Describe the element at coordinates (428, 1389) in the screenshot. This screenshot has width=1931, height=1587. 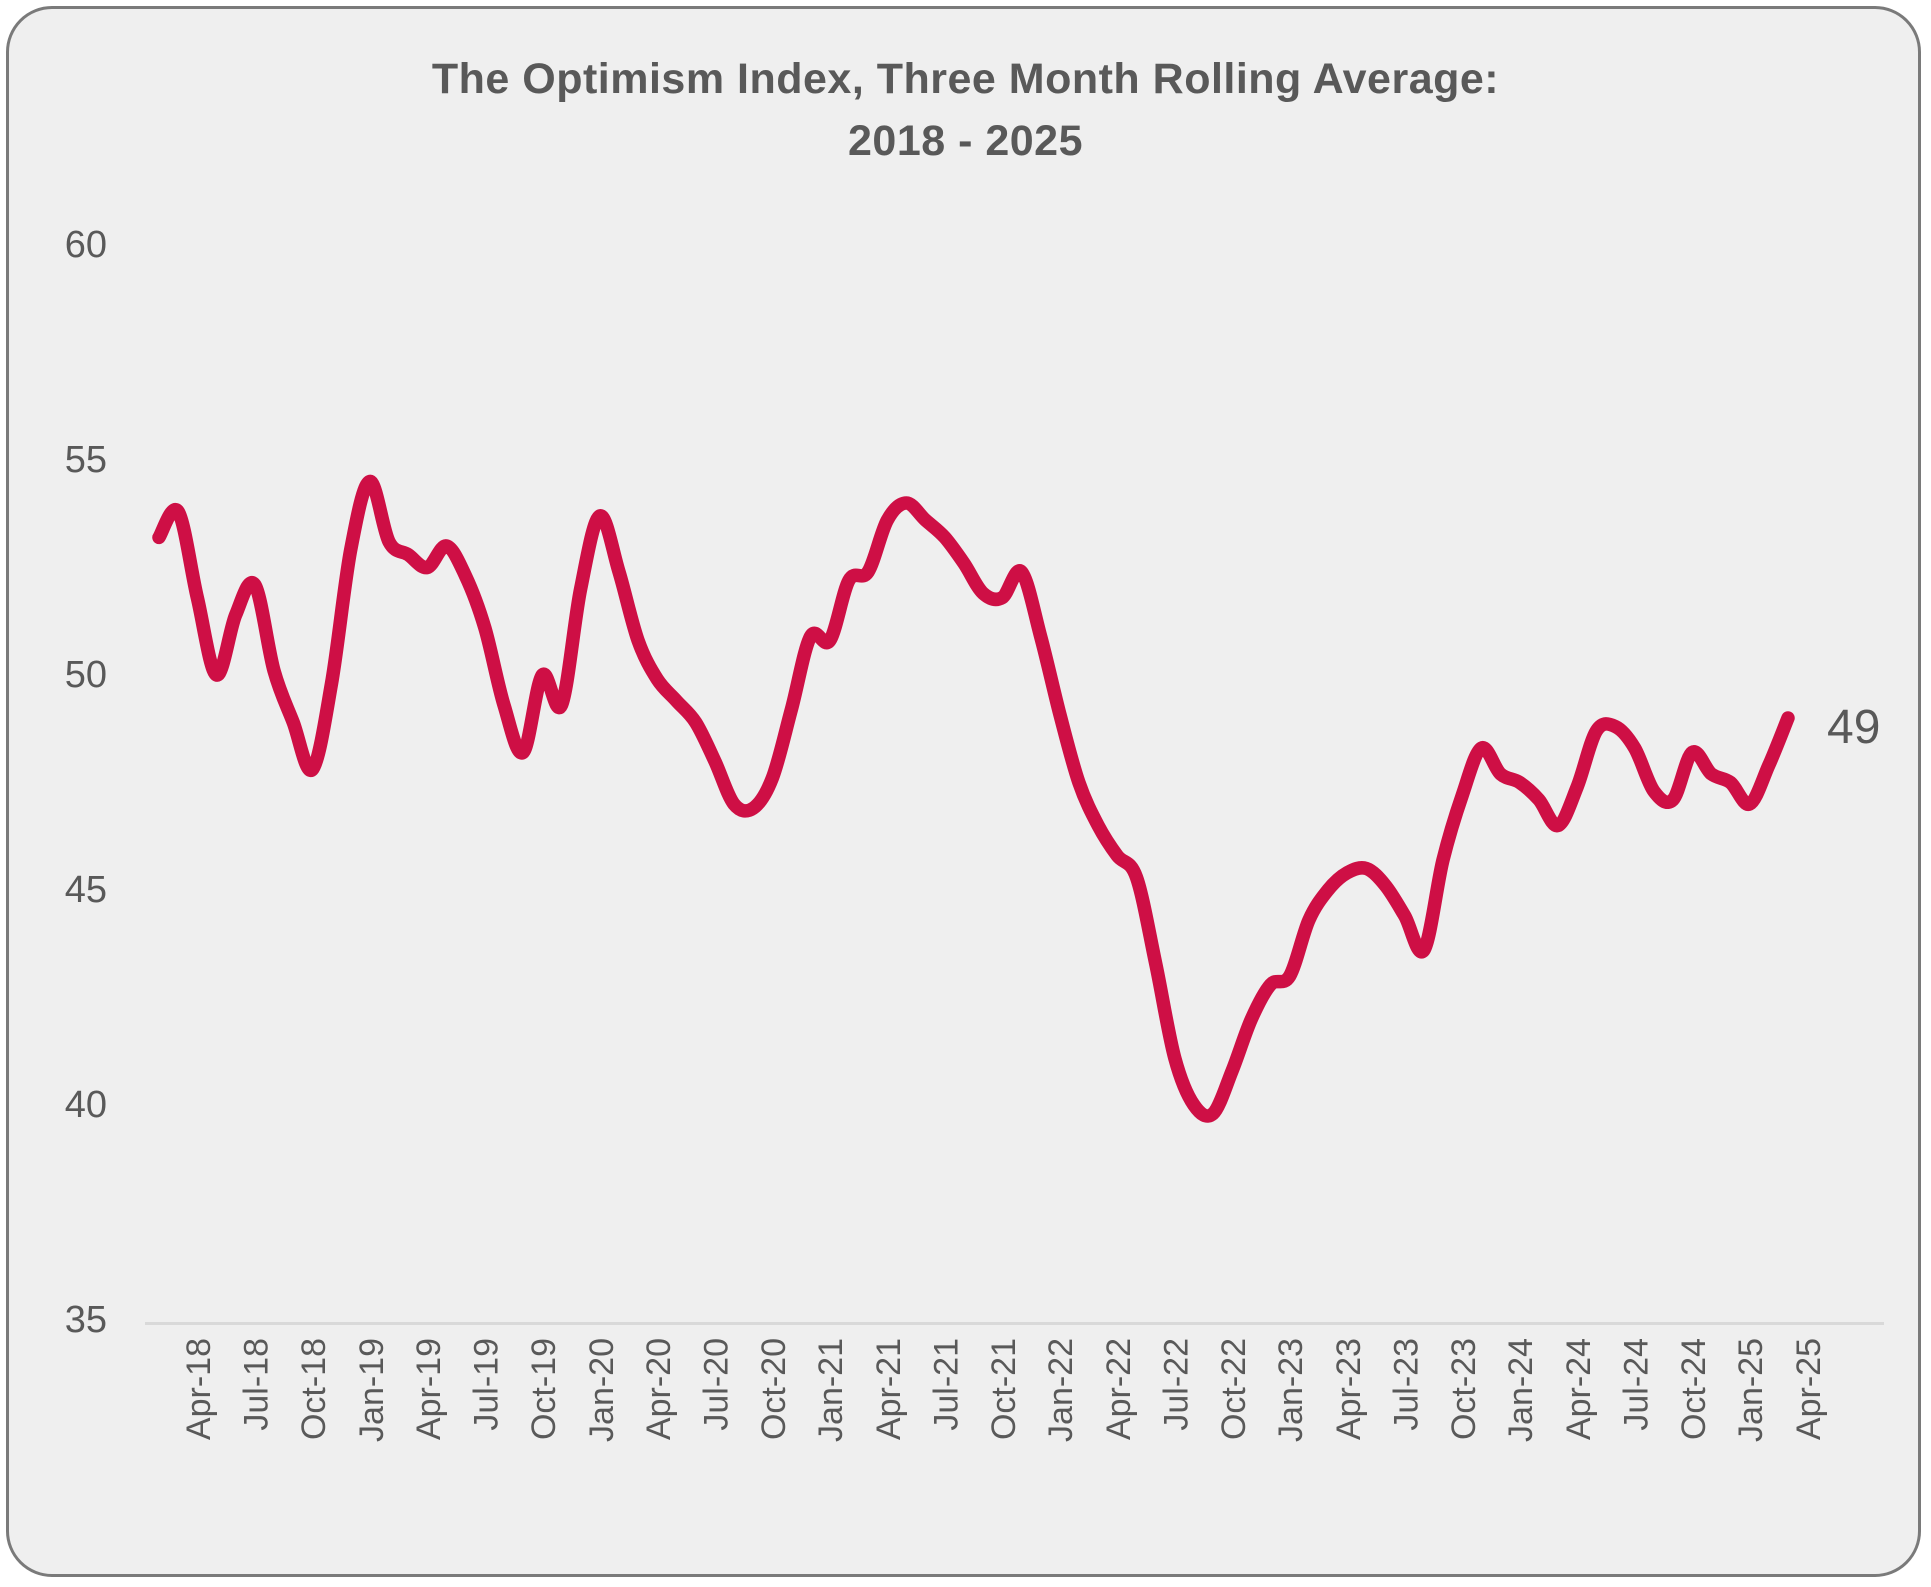
I see `x-tick-label: Apr-19` at that location.